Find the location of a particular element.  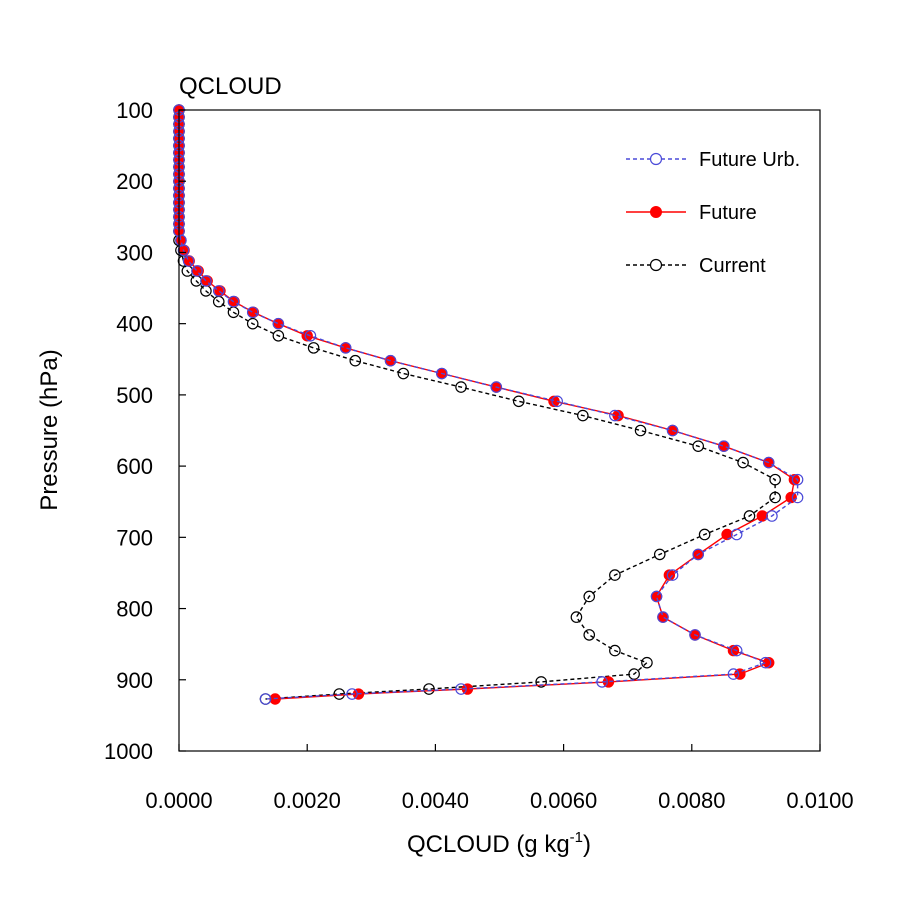

legend-item-current: Current is located at coordinates (696, 266).